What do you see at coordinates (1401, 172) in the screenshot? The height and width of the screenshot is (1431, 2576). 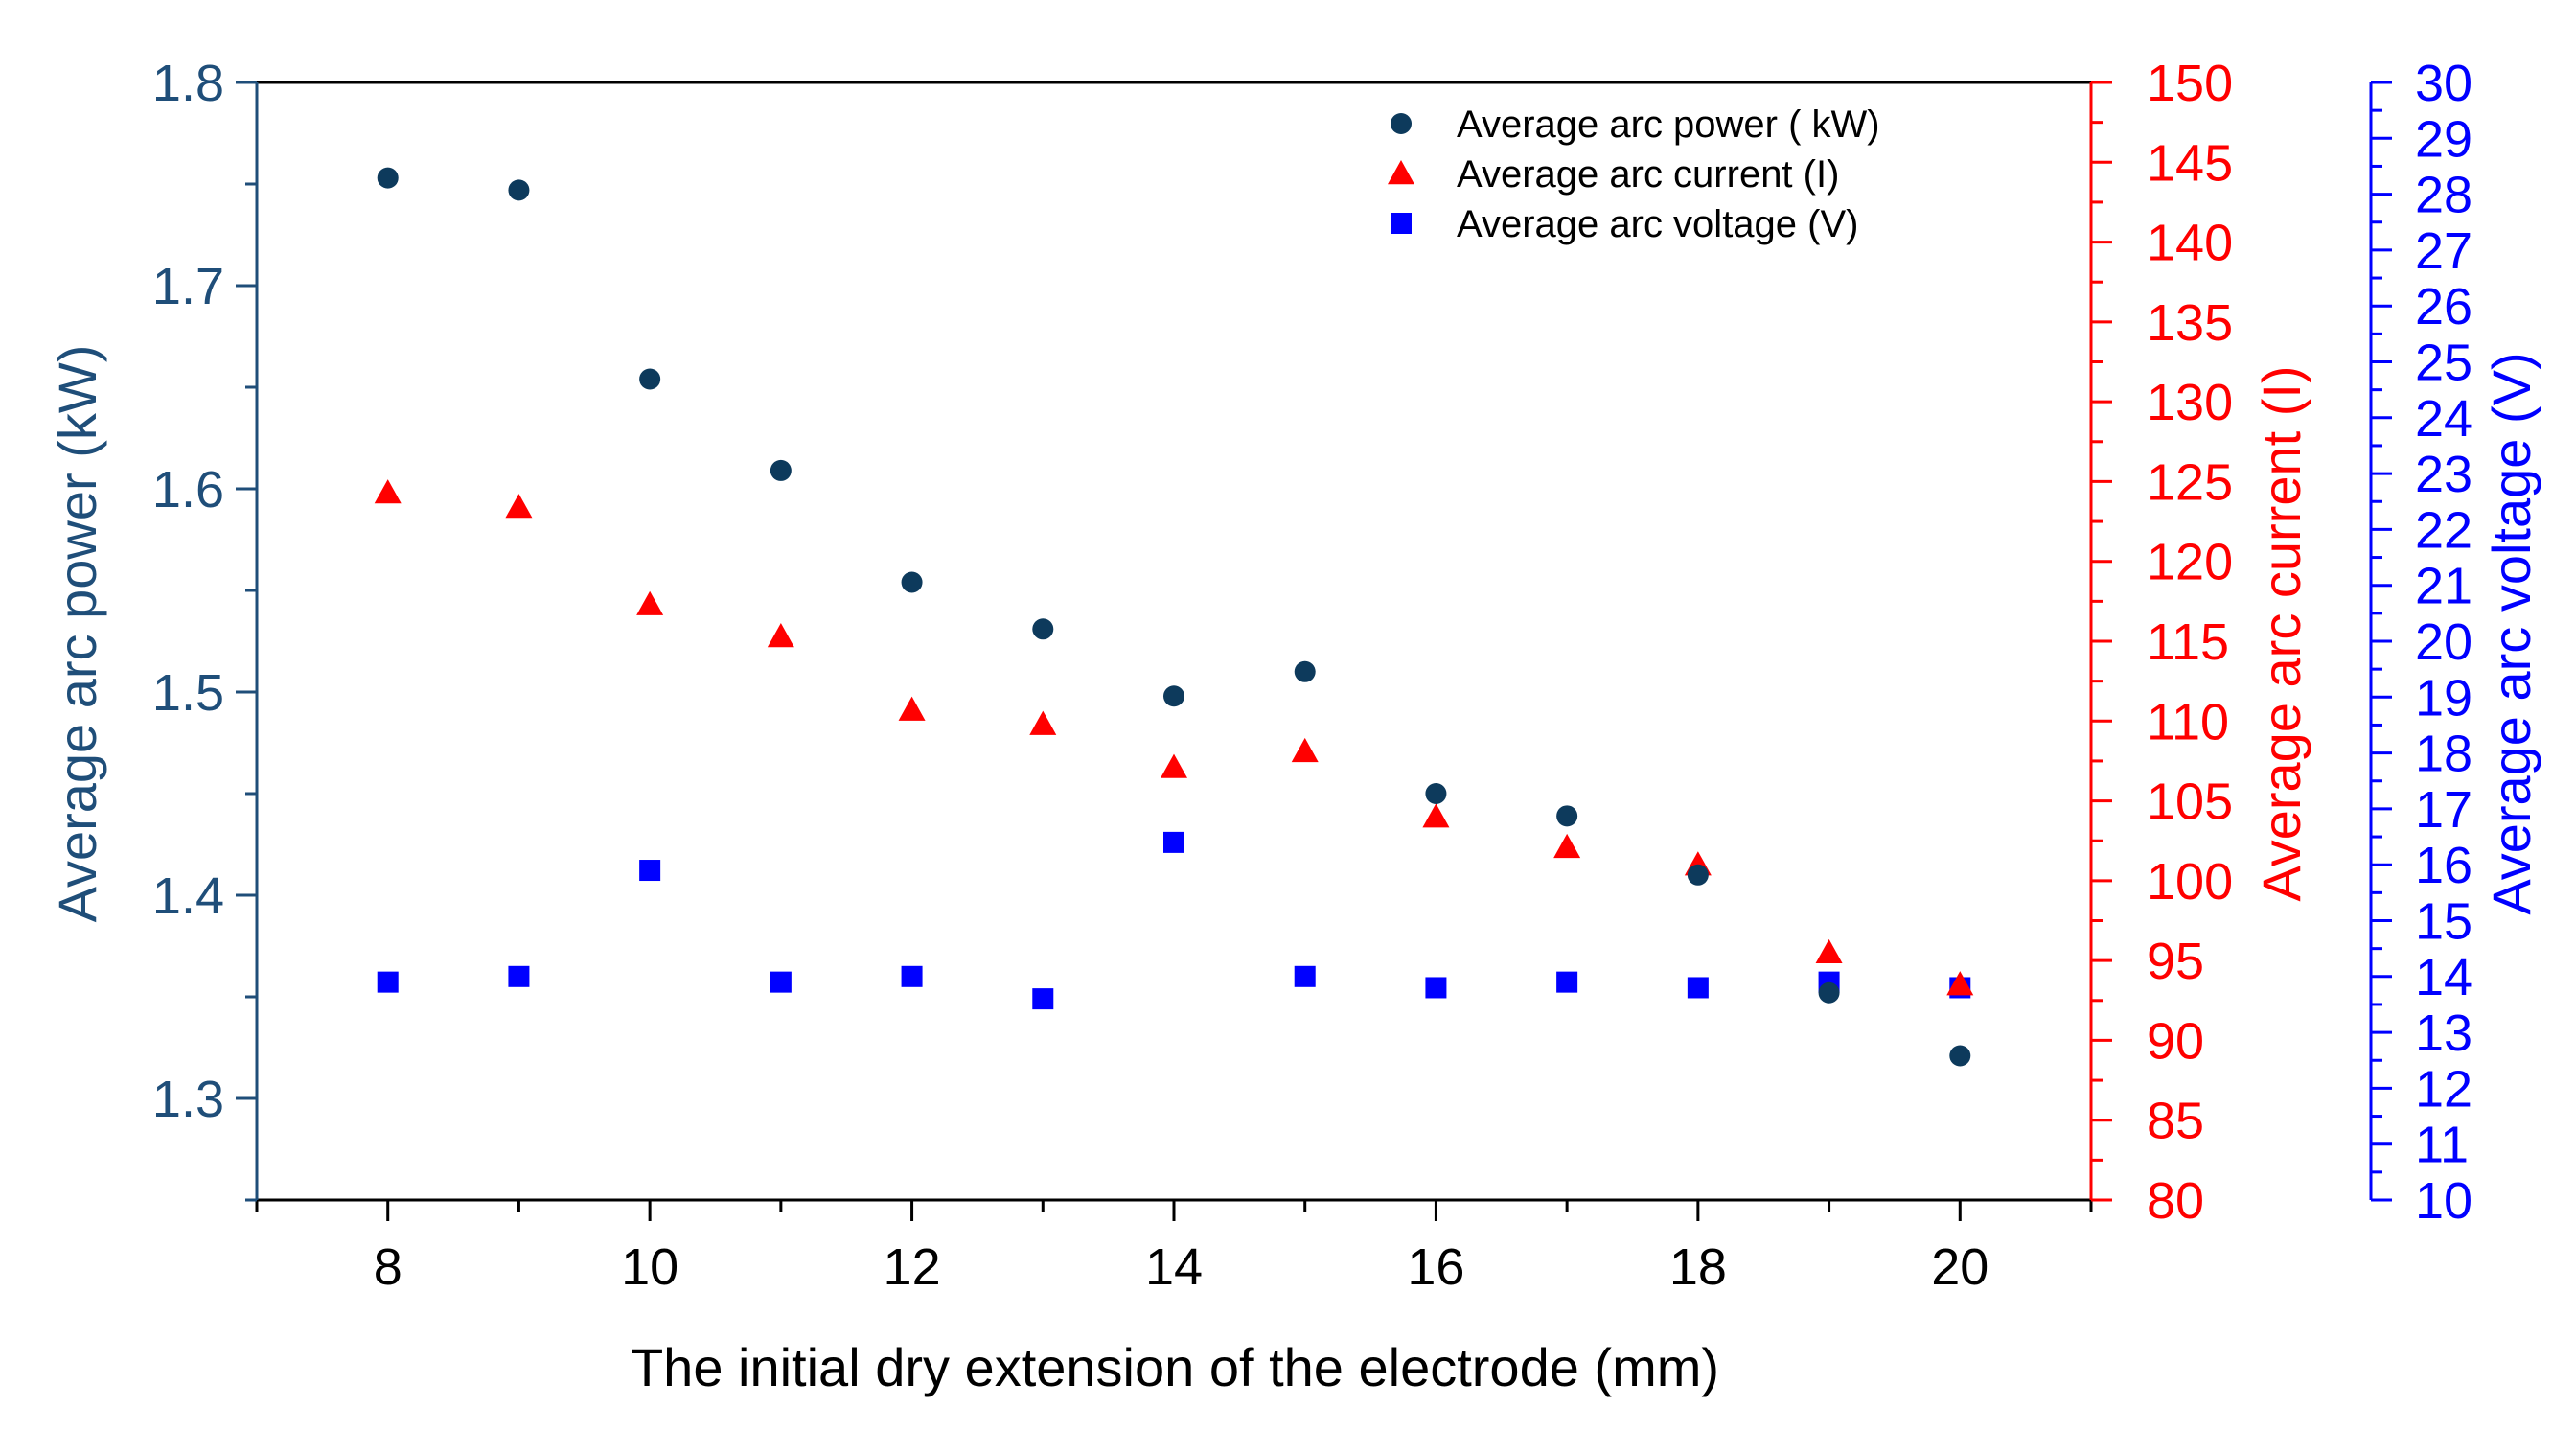 I see `legend-marker-current` at bounding box center [1401, 172].